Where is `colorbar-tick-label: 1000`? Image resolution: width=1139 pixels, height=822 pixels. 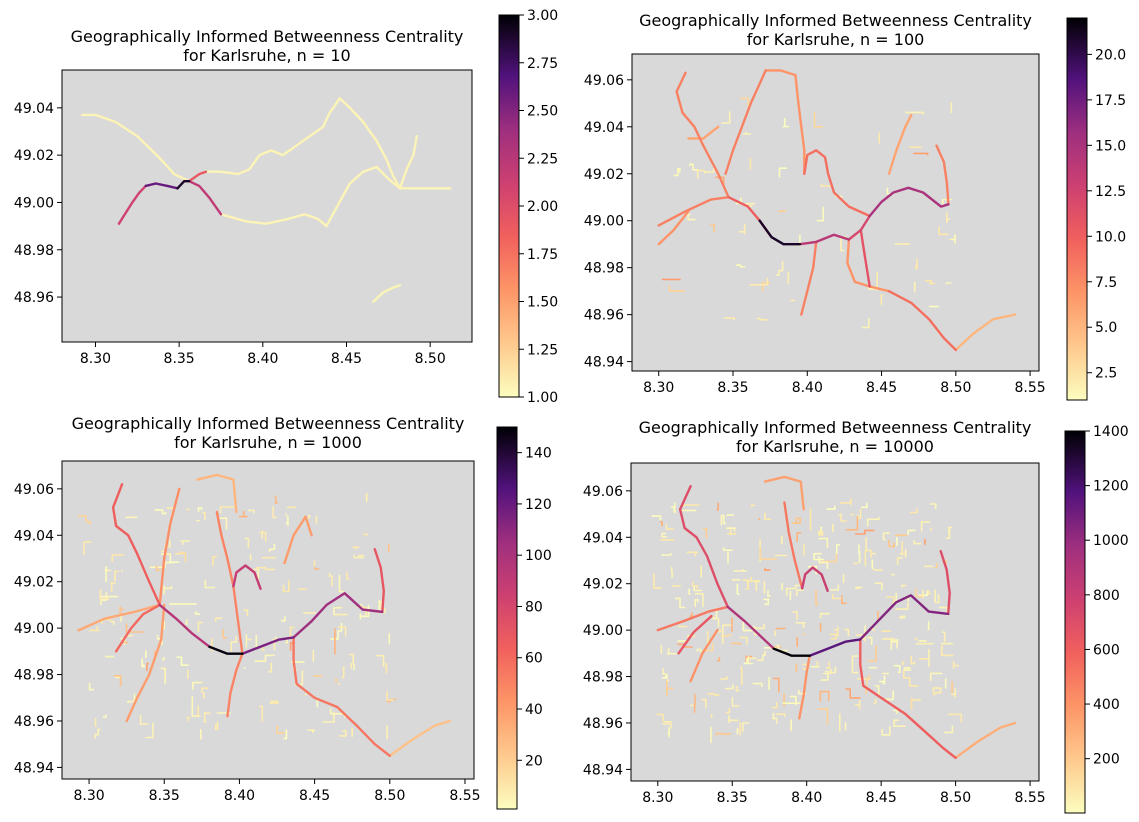
colorbar-tick-label: 1000 is located at coordinates (1111, 541).